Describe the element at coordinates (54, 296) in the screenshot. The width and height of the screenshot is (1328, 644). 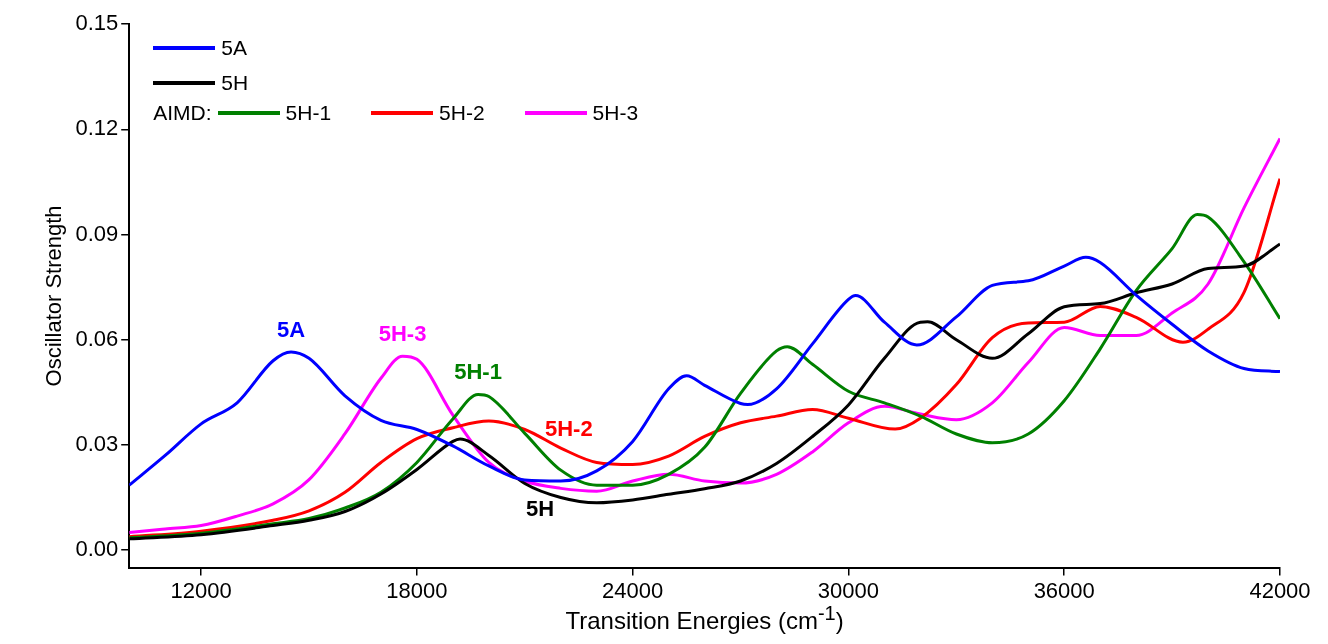
I see `y-axis-title: Oscillator Strength` at that location.